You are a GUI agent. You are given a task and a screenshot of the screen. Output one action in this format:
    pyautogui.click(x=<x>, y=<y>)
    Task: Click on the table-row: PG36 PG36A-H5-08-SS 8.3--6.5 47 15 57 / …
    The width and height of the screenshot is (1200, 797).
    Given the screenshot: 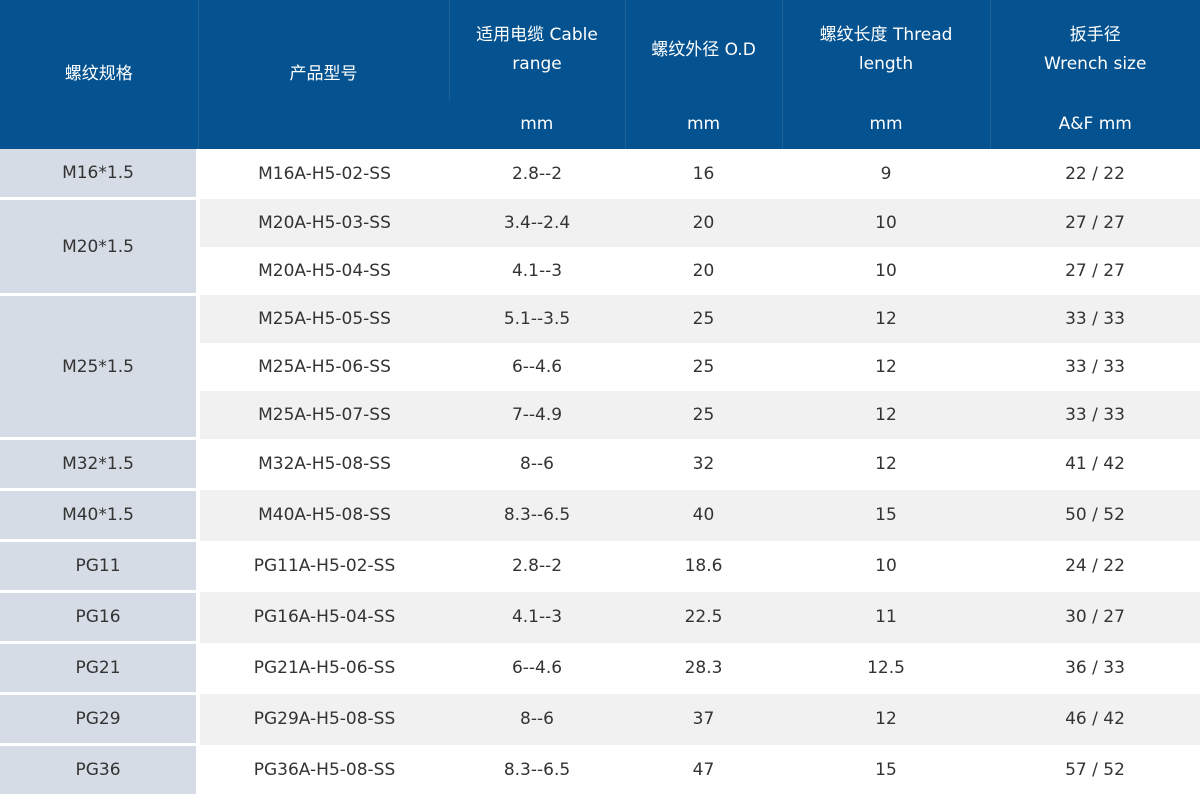 What is the action you would take?
    pyautogui.click(x=600, y=770)
    